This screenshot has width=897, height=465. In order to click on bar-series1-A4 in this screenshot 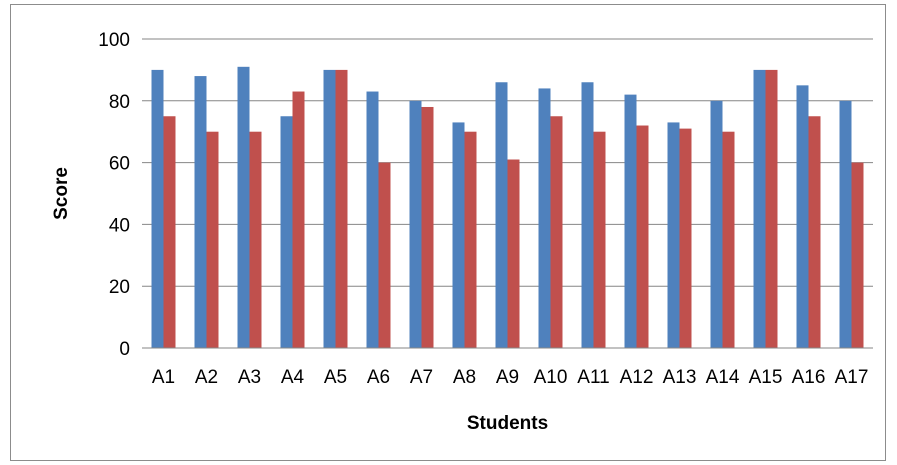, I will do `click(286, 232)`.